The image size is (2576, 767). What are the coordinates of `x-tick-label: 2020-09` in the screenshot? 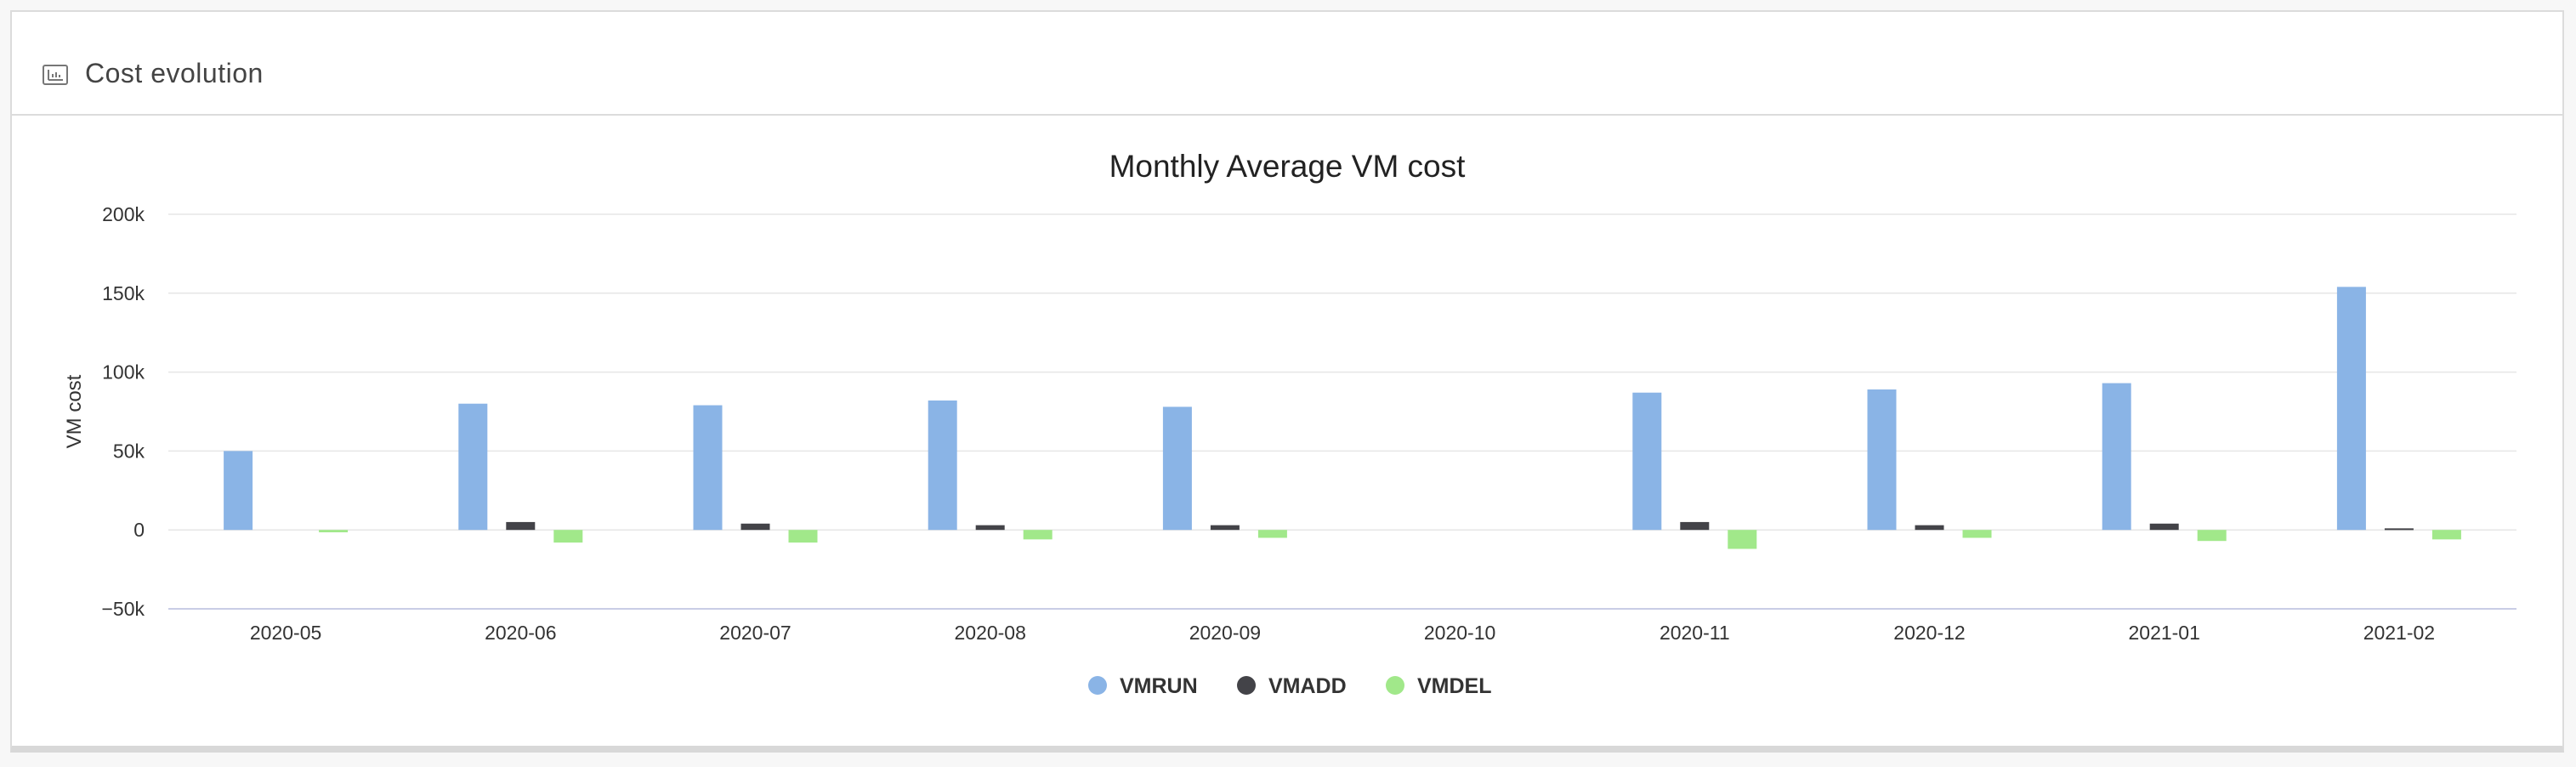 It's located at (1225, 633).